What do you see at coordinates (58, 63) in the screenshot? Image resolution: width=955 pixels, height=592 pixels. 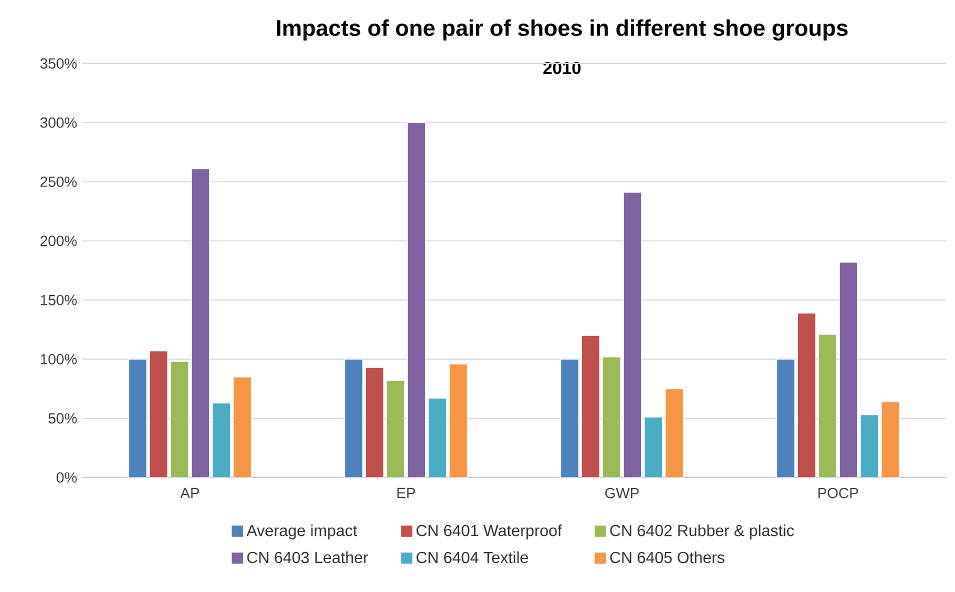 I see `y-tick-label: 350%` at bounding box center [58, 63].